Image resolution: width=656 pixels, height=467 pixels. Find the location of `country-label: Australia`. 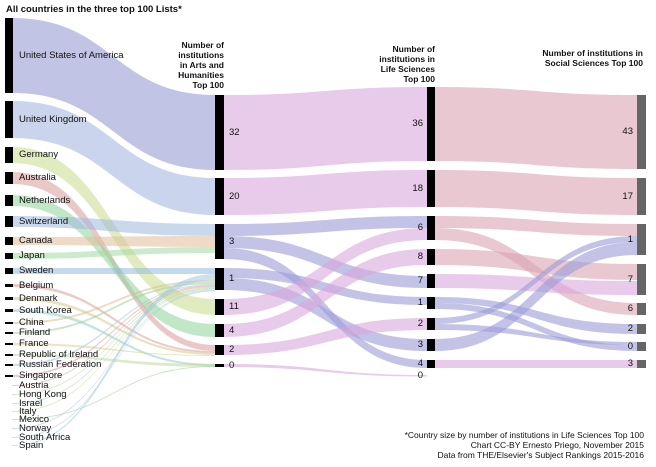

country-label: Australia is located at coordinates (37, 177).